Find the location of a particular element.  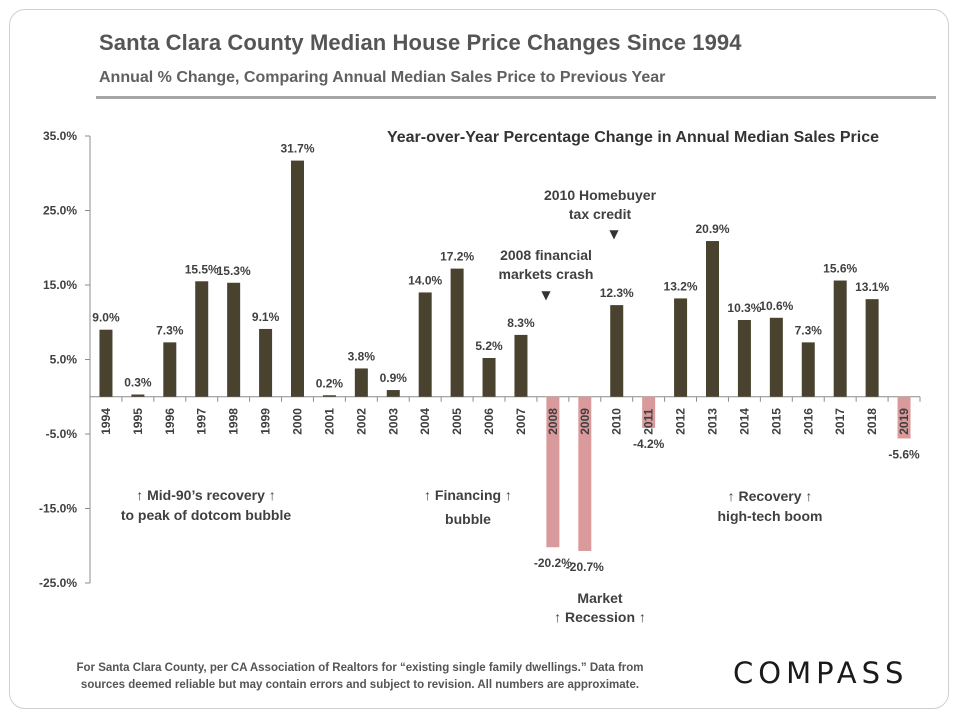

x-tick-label: 2004 is located at coordinates (425, 421).